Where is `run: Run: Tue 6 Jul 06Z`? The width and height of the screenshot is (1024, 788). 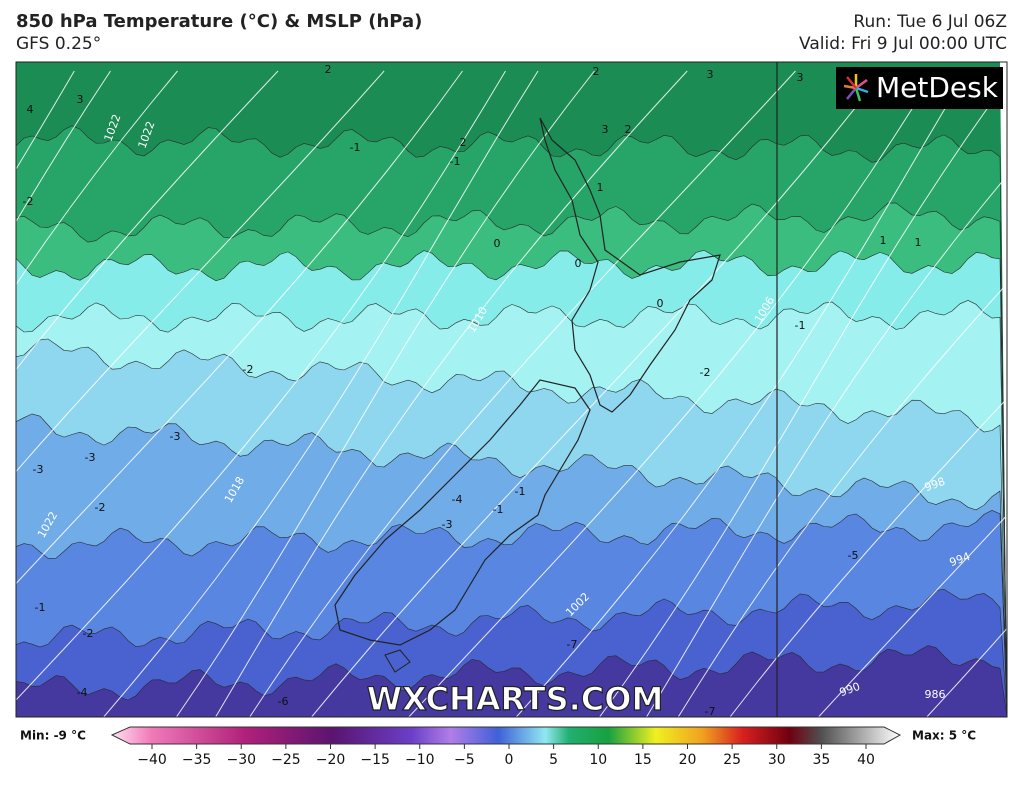
run: Run: Tue 6 Jul 06Z is located at coordinates (930, 22).